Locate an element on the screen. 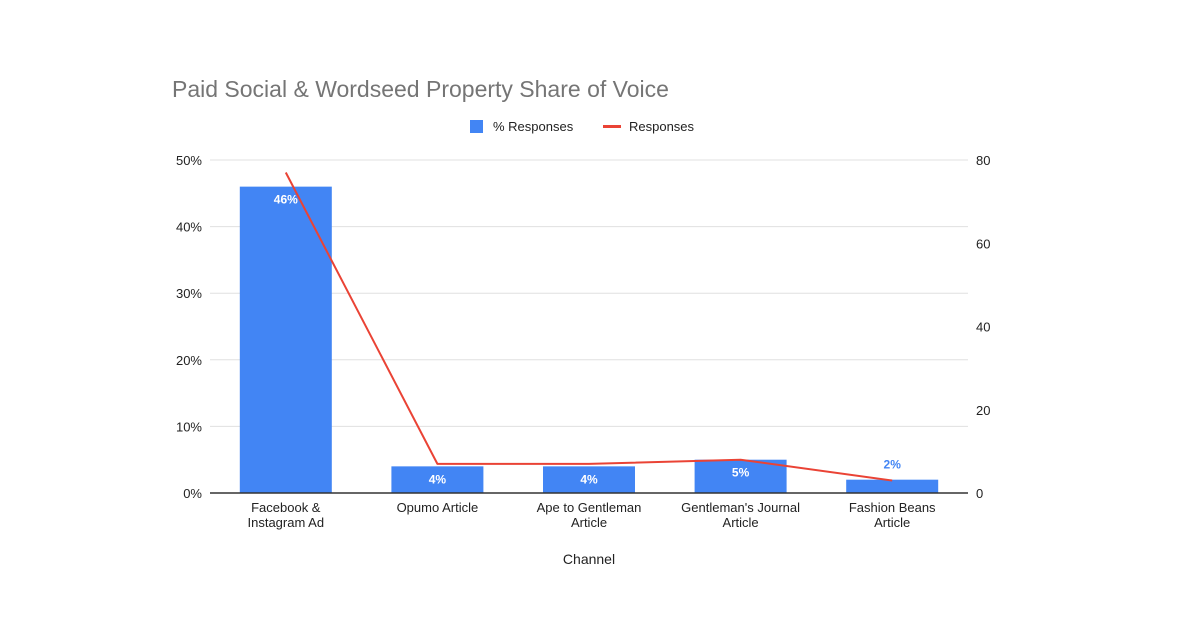 Image resolution: width=1200 pixels, height=629 pixels. right-tick-label: 80 is located at coordinates (983, 160).